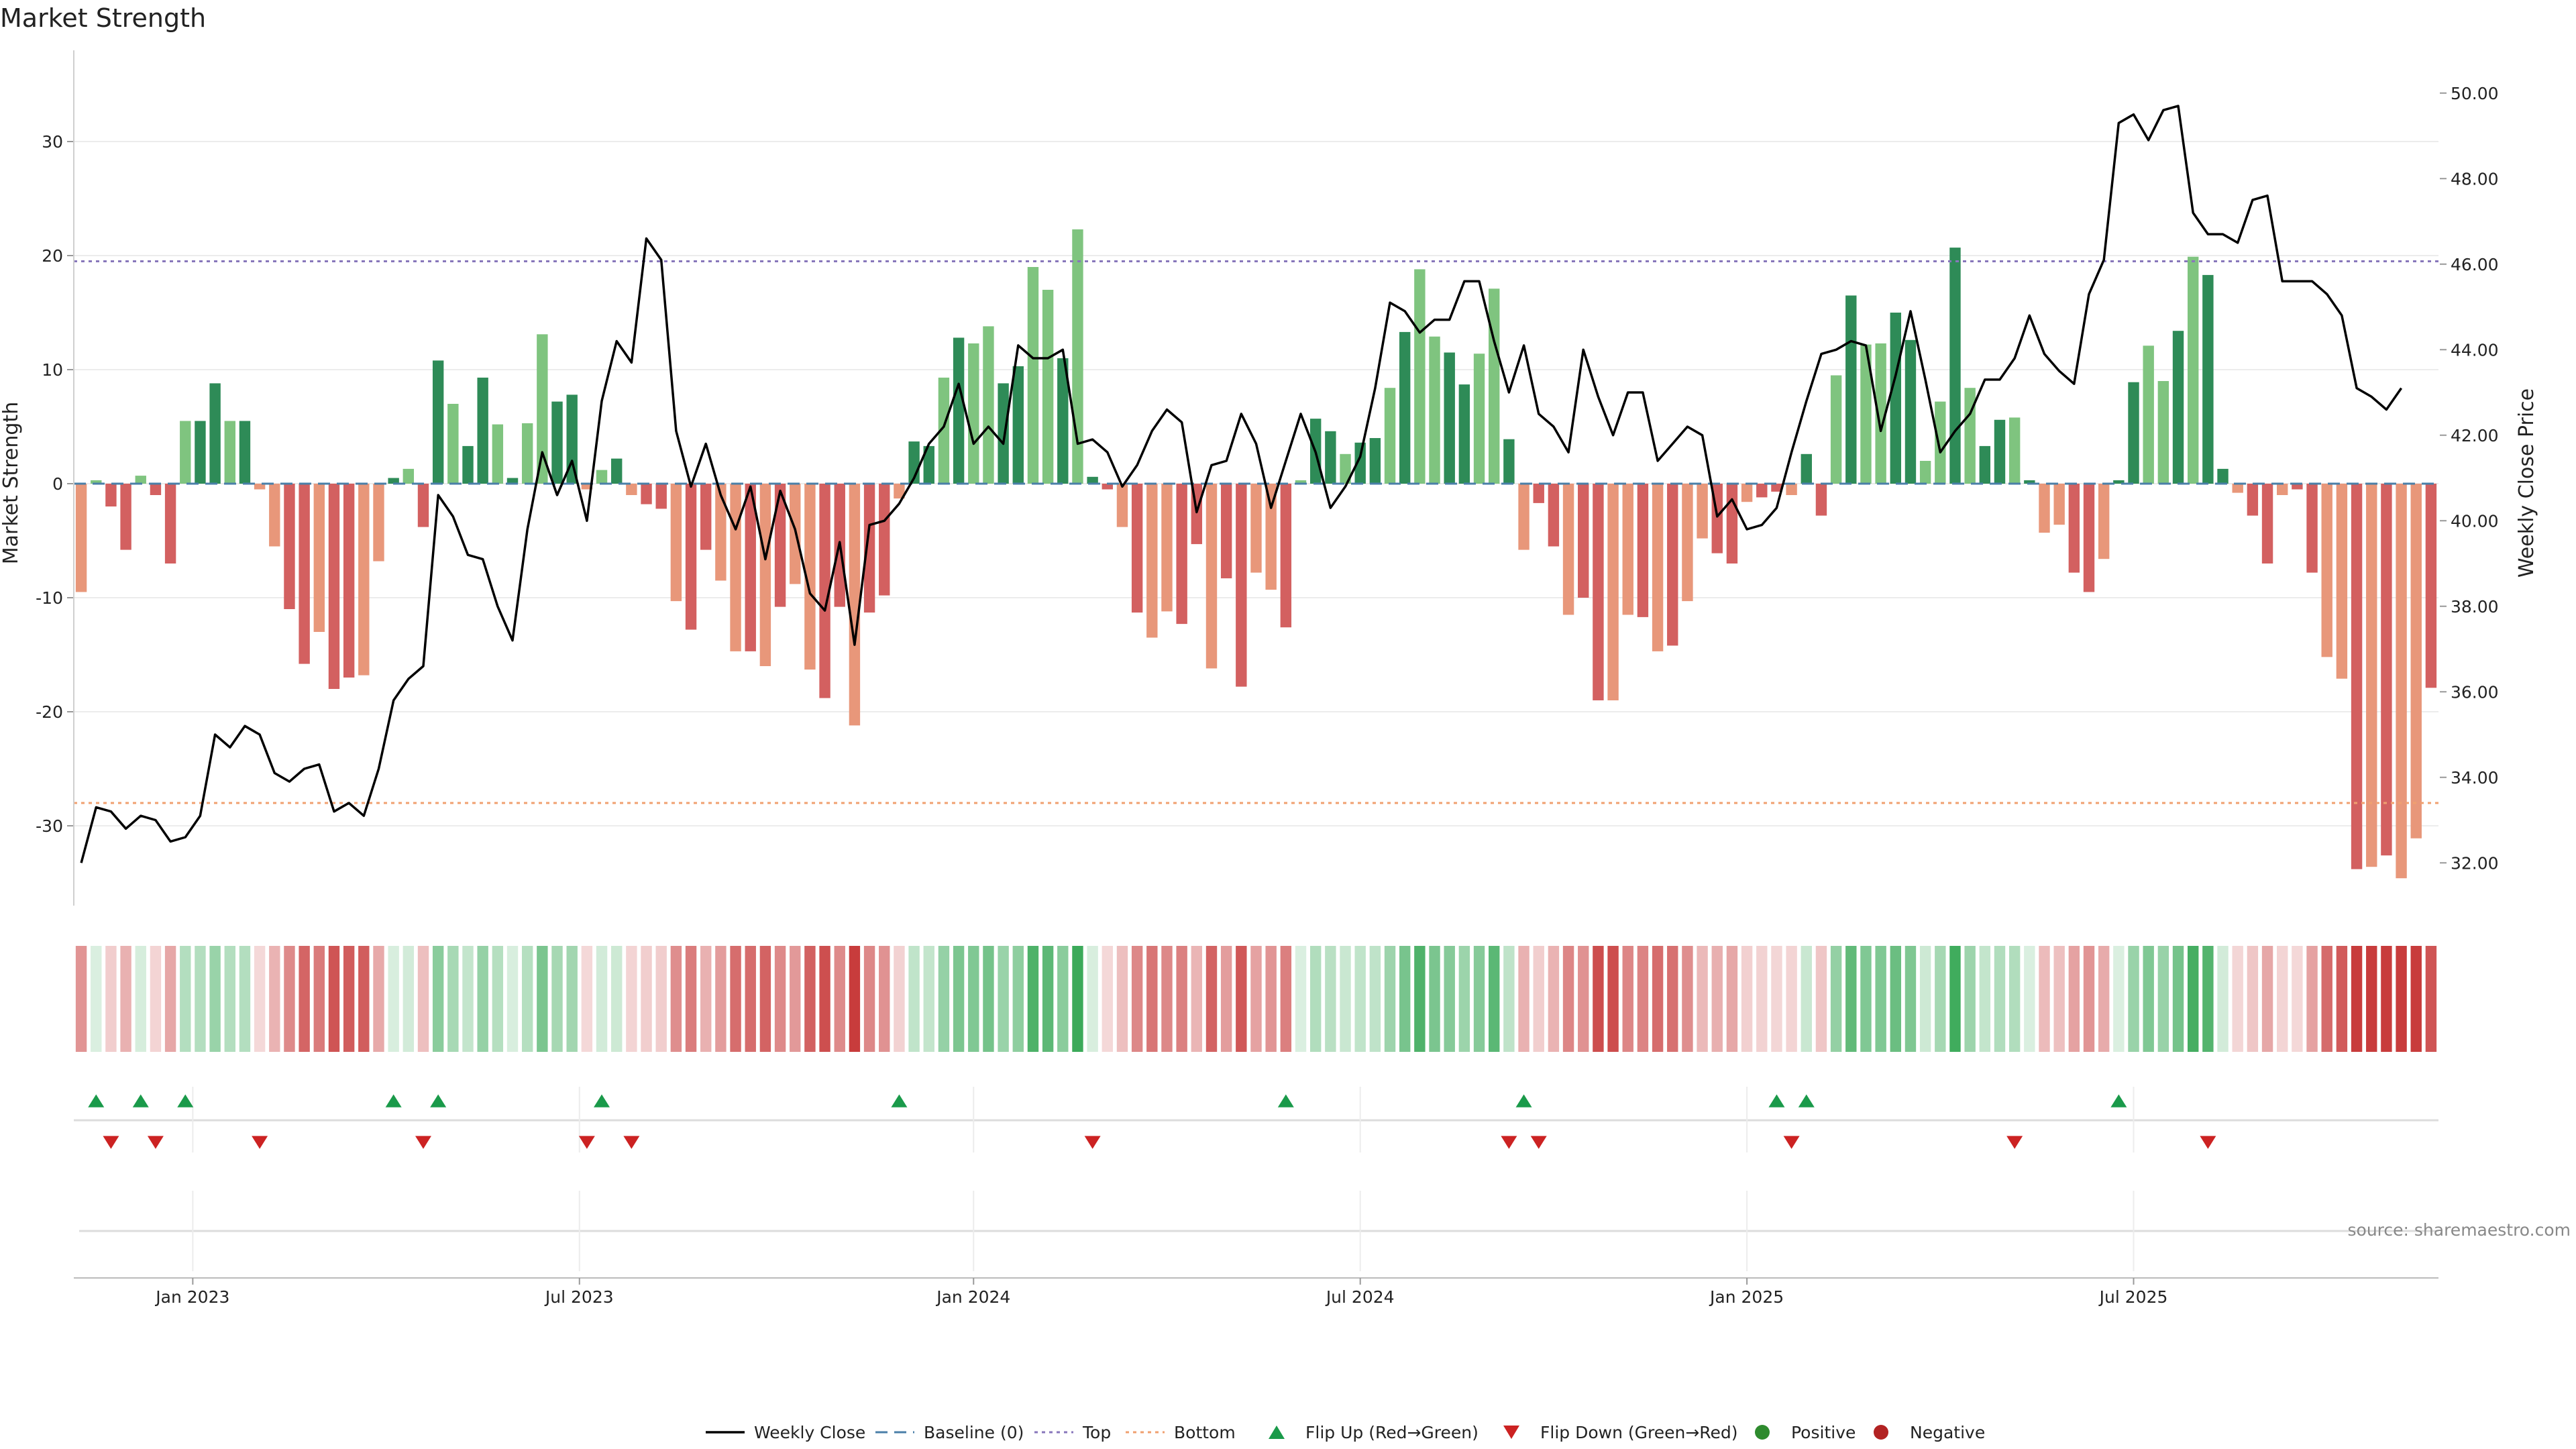  I want to click on source-label: source: sharemaestro.com, so click(2459, 1230).